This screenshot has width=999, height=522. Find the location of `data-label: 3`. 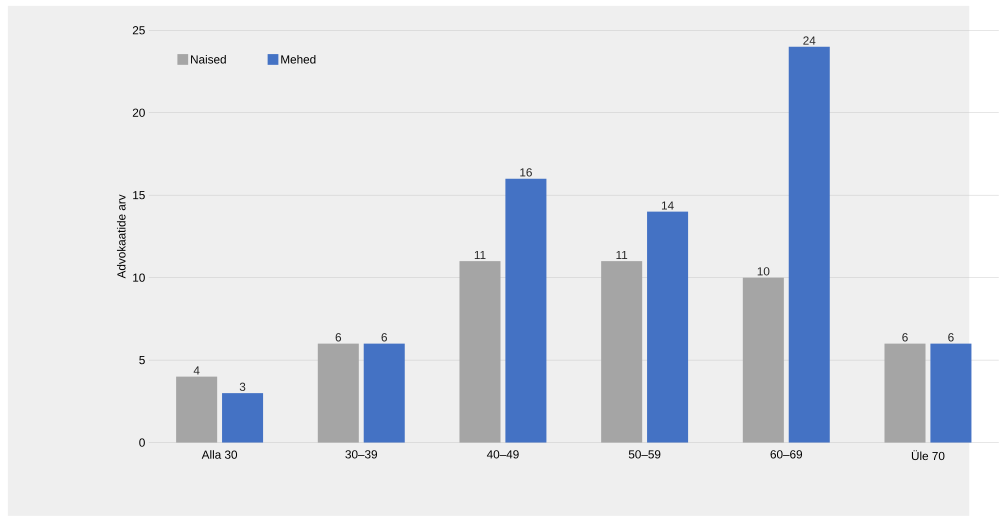

data-label: 3 is located at coordinates (243, 387).